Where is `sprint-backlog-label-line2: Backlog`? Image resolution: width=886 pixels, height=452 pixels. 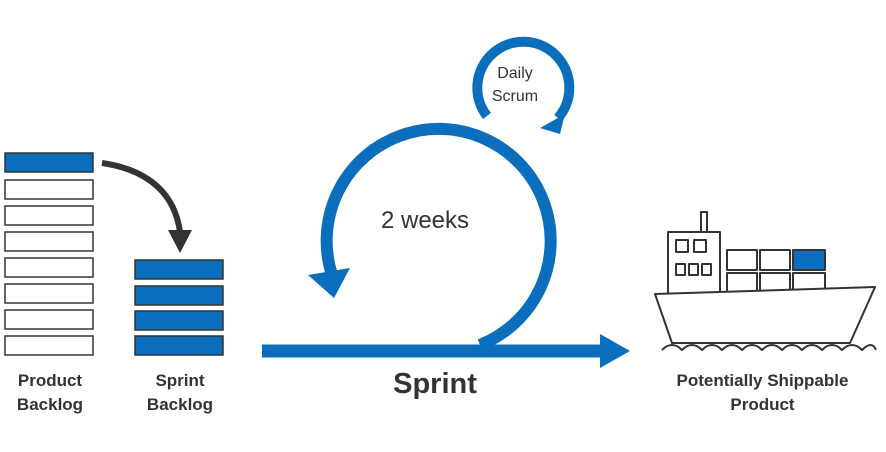
sprint-backlog-label-line2: Backlog is located at coordinates (180, 405).